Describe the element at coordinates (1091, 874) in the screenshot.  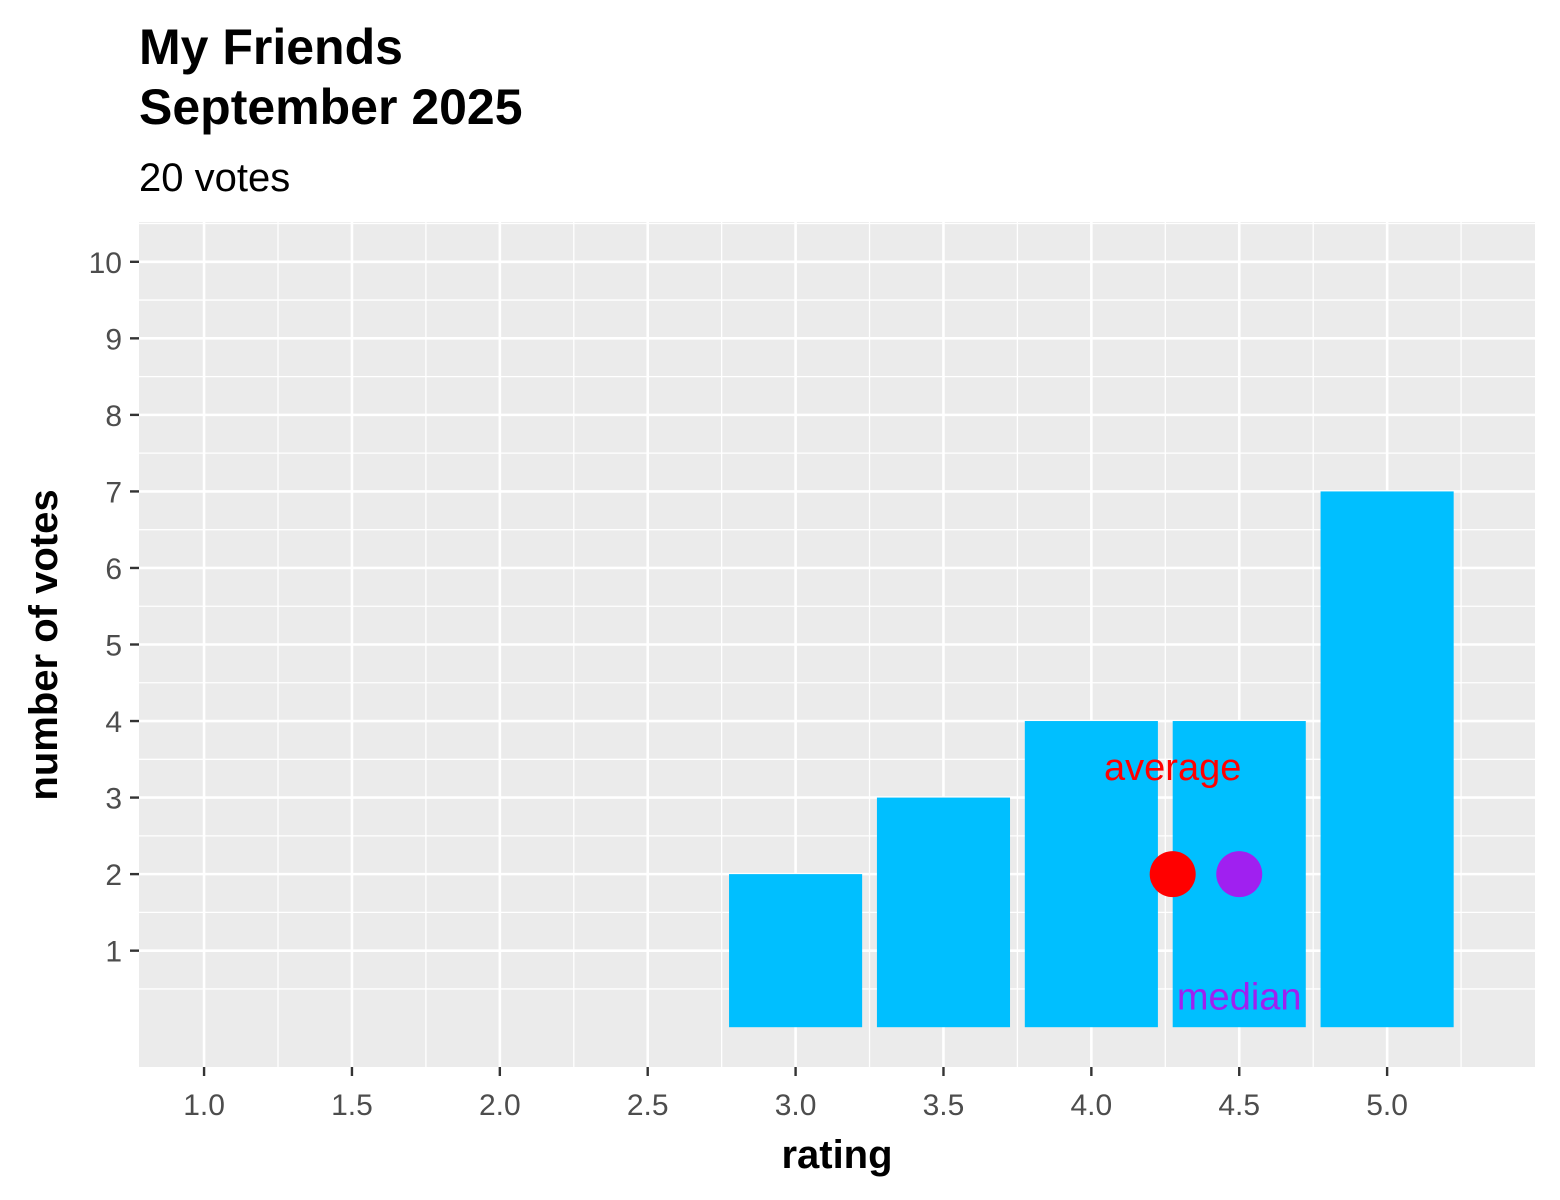
I see `bar-4.0` at that location.